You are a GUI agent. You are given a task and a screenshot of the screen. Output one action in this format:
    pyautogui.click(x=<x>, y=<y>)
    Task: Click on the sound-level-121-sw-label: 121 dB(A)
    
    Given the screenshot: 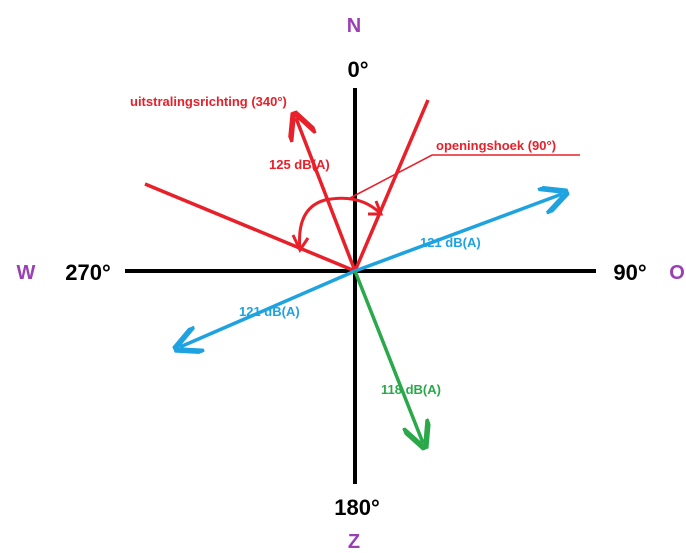 What is the action you would take?
    pyautogui.click(x=269, y=311)
    